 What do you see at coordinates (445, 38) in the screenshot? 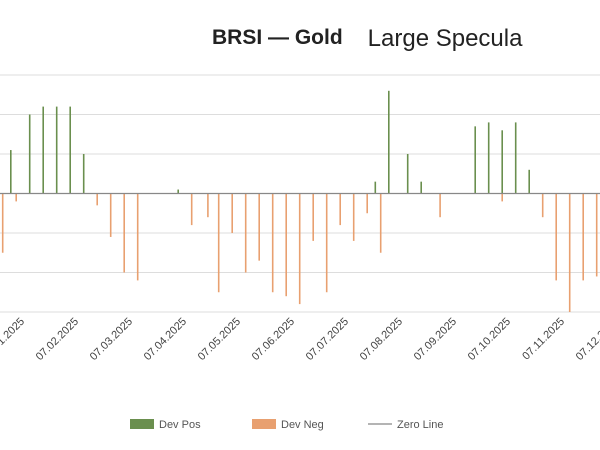
I see `chart-subtitle: Large Specula` at bounding box center [445, 38].